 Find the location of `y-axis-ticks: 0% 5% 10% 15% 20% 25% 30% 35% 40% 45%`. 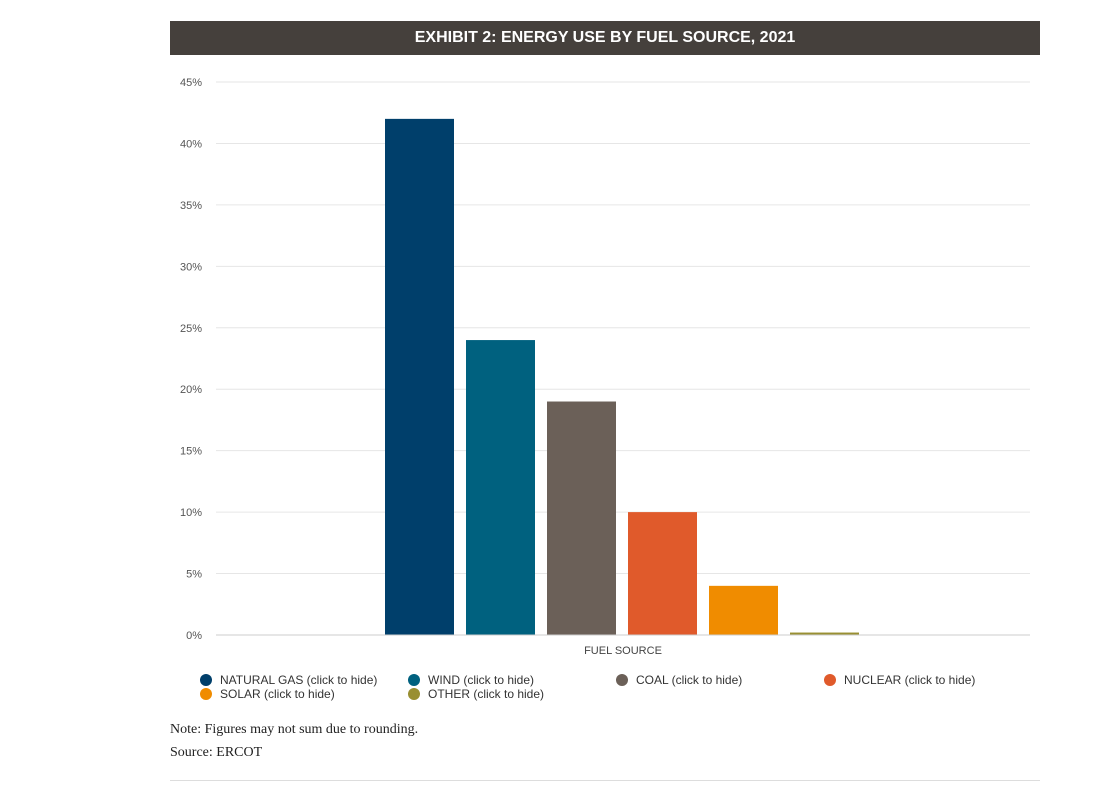

y-axis-ticks: 0% 5% 10% 15% 20% 25% 30% 35% 40% 45% is located at coordinates (191, 359).